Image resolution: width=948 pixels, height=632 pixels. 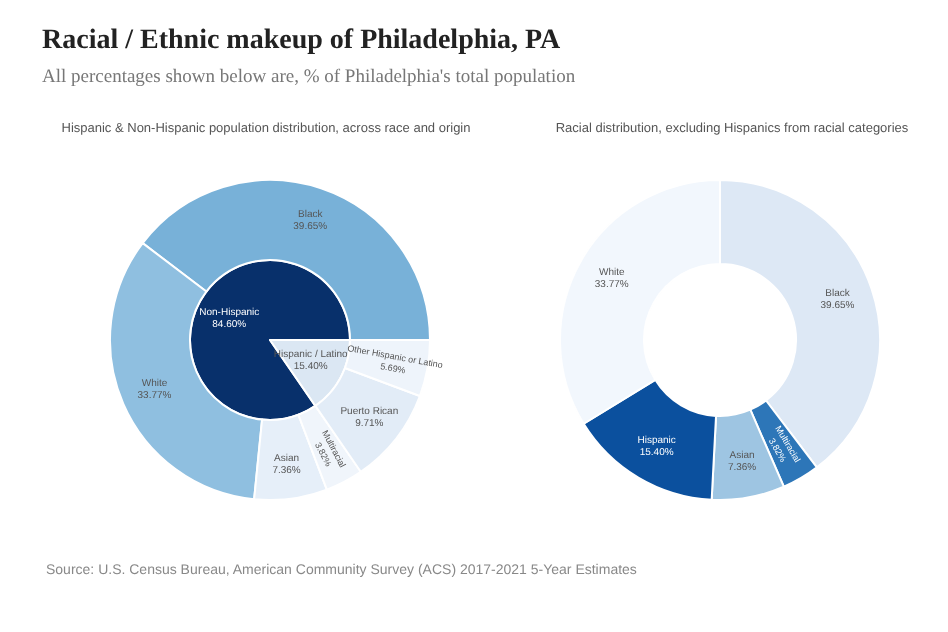 What do you see at coordinates (301, 42) in the screenshot?
I see `chart-title: Racial / Ethnic makeup of Philadelphia, PA` at bounding box center [301, 42].